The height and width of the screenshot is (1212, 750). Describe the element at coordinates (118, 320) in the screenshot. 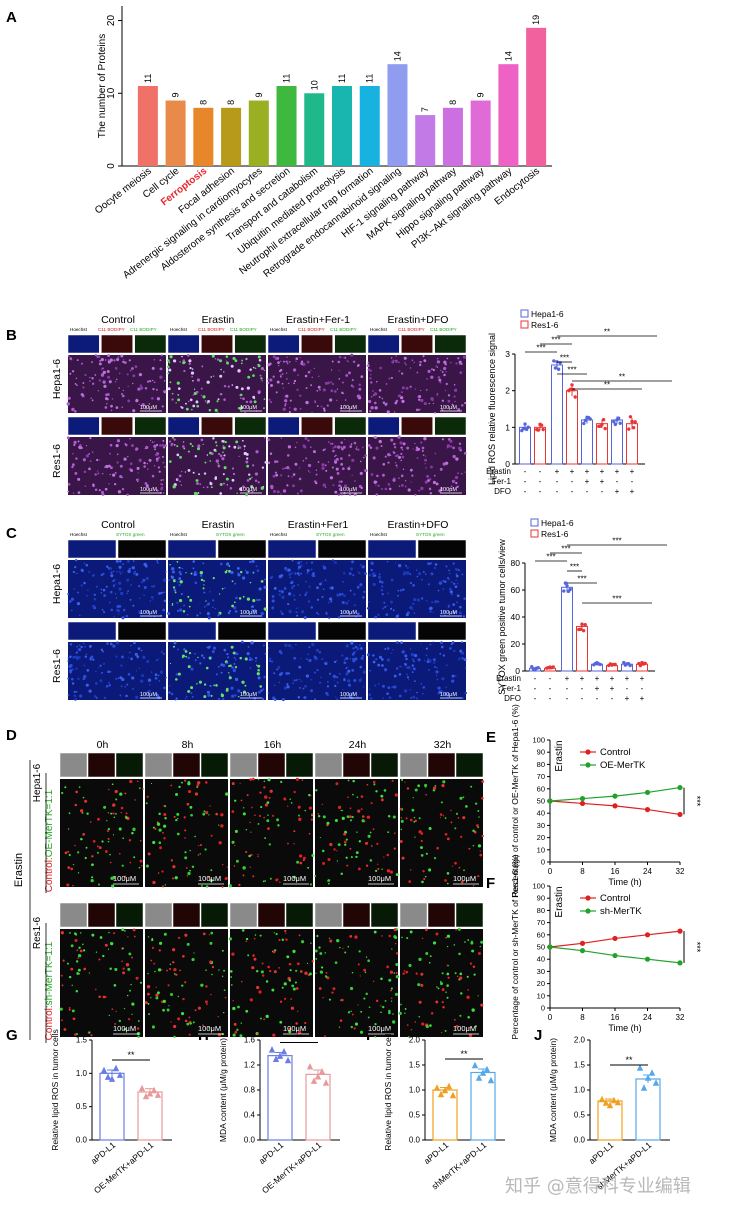

I see `column-header: Control` at that location.